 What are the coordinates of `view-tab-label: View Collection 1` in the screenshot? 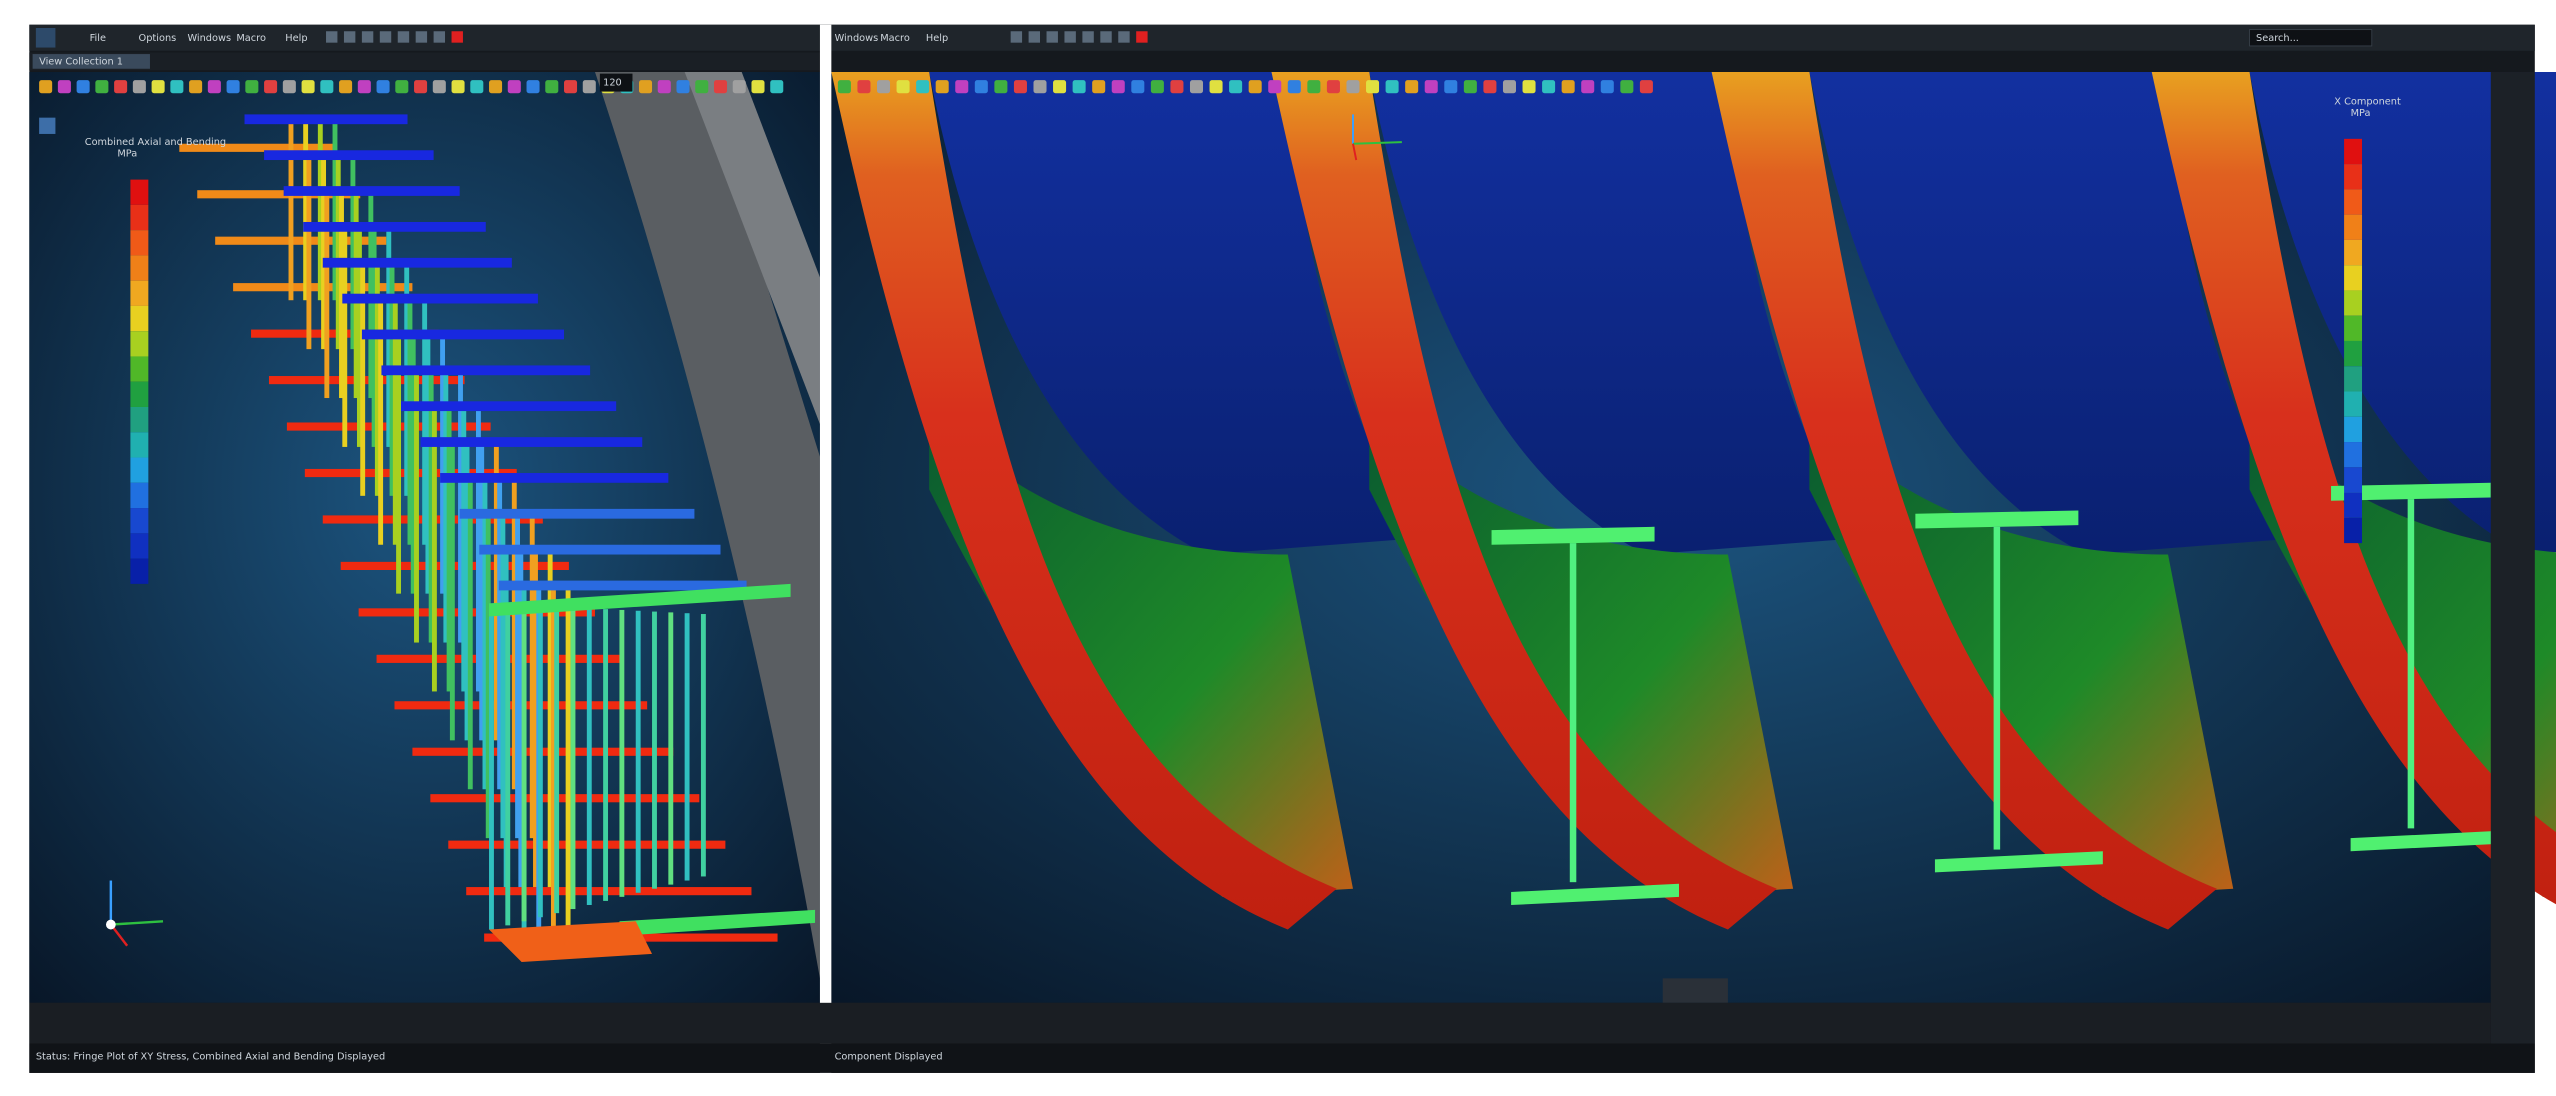 It's located at (81, 61).